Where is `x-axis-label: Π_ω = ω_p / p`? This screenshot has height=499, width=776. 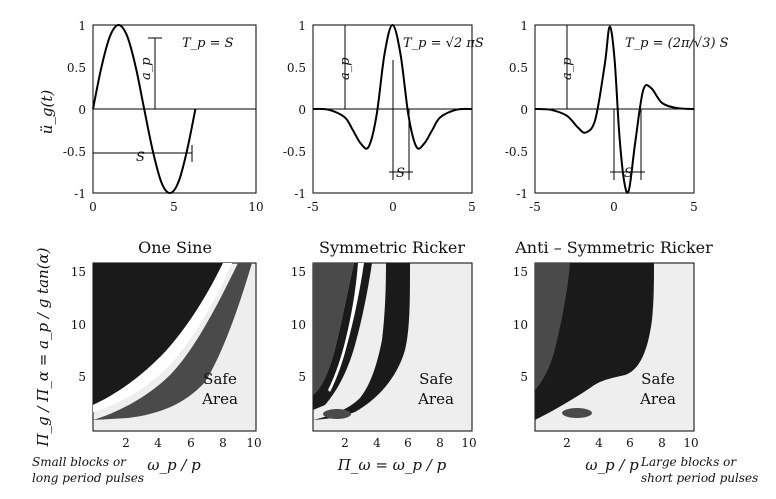 x-axis-label: Π_ω = ω_p / p is located at coordinates (392, 465).